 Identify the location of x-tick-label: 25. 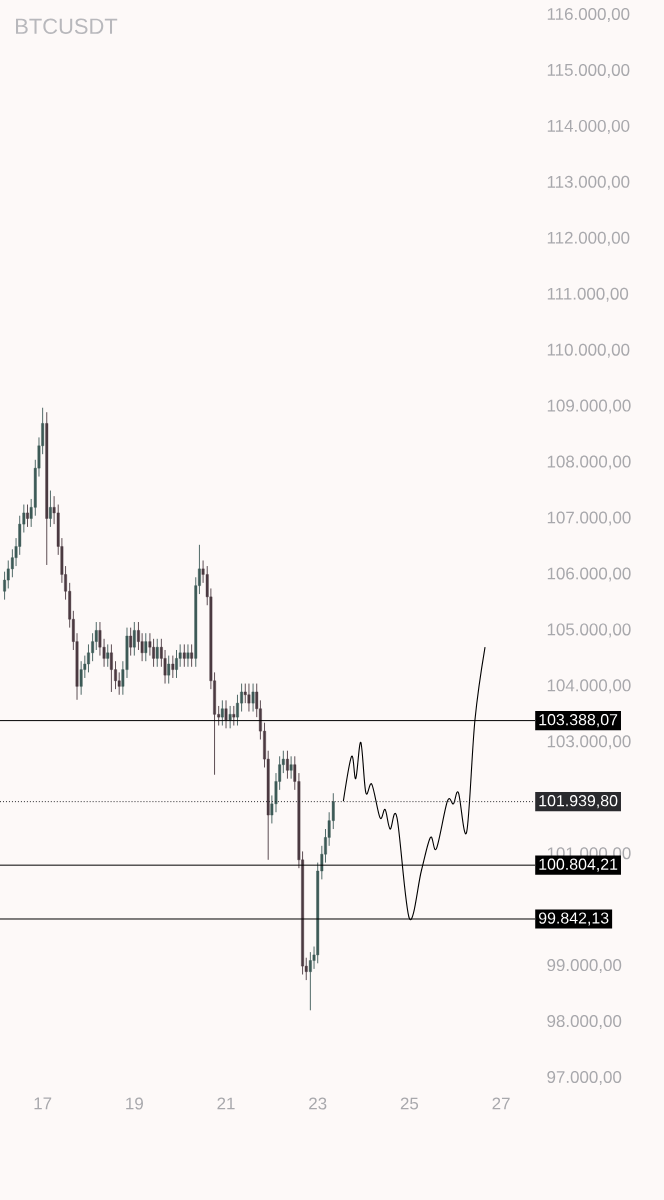
(409, 1103).